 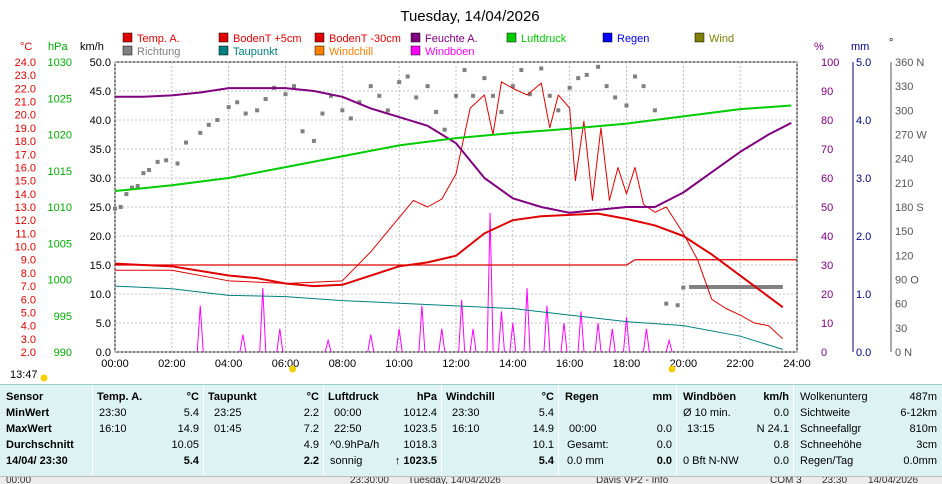 What do you see at coordinates (188, 429) in the screenshot?
I see `temp-max-value: 14.9` at bounding box center [188, 429].